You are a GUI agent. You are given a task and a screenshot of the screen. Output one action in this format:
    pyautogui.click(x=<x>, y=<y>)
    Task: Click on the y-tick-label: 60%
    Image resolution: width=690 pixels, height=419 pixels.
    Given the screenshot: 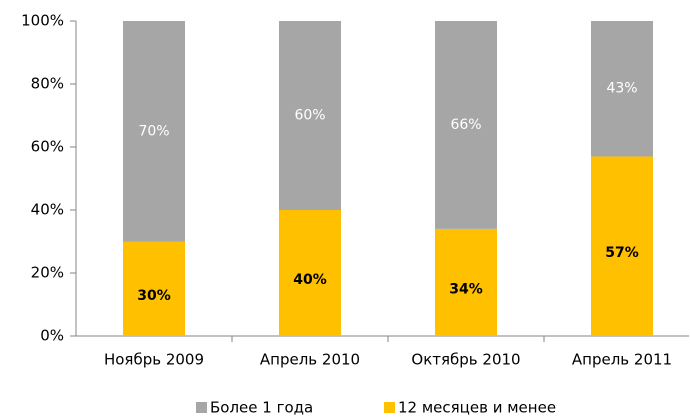 What is the action you would take?
    pyautogui.click(x=47, y=147)
    